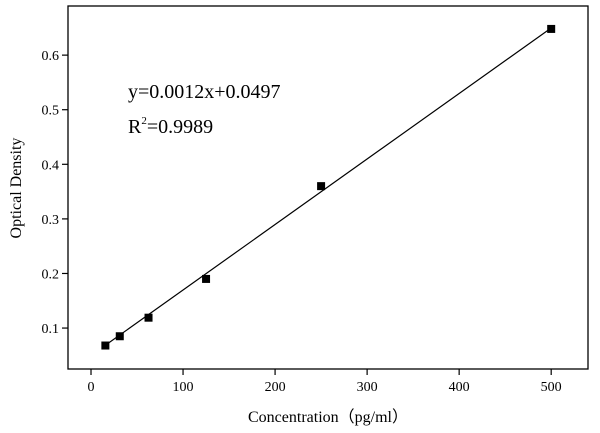 This screenshot has height=433, width=600. I want to click on y-tick-label: 0.3, so click(51, 220).